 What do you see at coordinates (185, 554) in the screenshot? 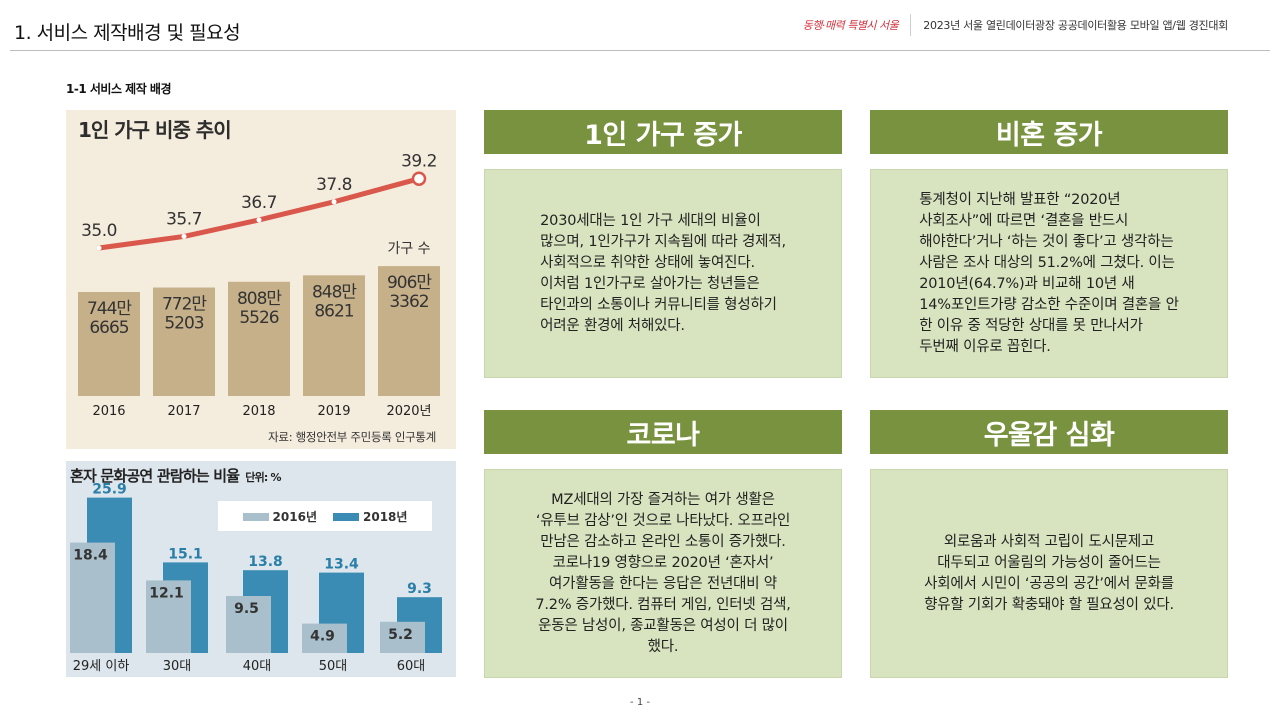
I see `bar-2018-label: 15.1` at bounding box center [185, 554].